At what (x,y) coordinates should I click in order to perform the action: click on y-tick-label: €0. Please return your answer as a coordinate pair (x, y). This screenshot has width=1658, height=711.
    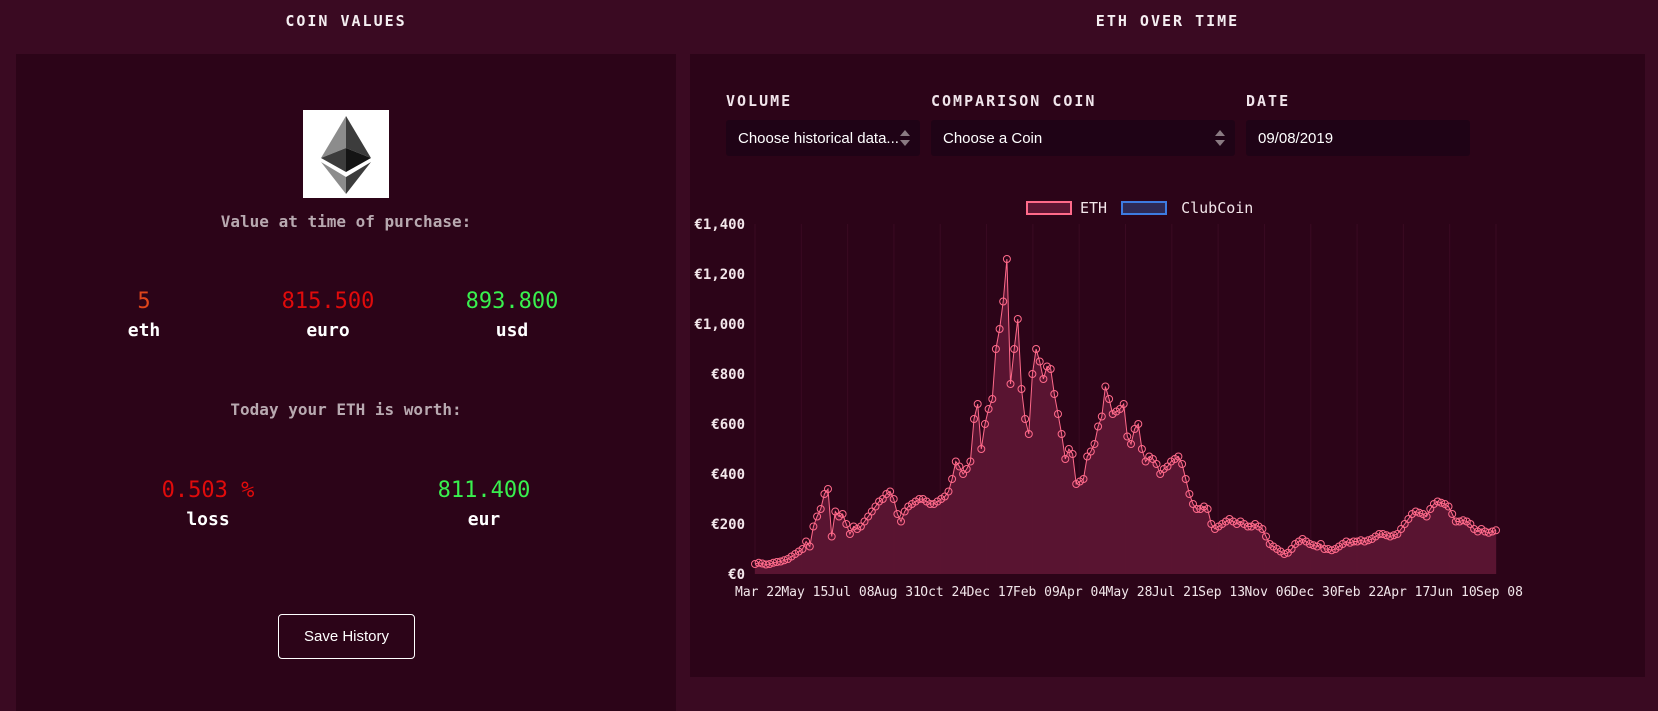
    Looking at the image, I should click on (736, 575).